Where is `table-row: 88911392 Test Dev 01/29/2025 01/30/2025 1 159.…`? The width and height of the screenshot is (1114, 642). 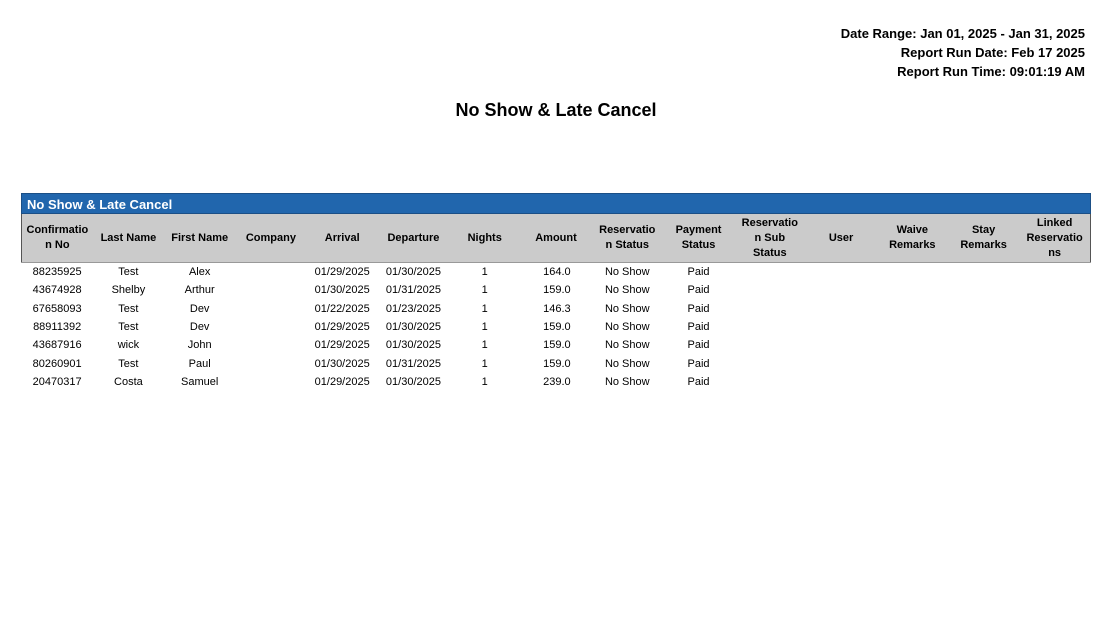
table-row: 88911392 Test Dev 01/29/2025 01/30/2025 1 159.… is located at coordinates (556, 327).